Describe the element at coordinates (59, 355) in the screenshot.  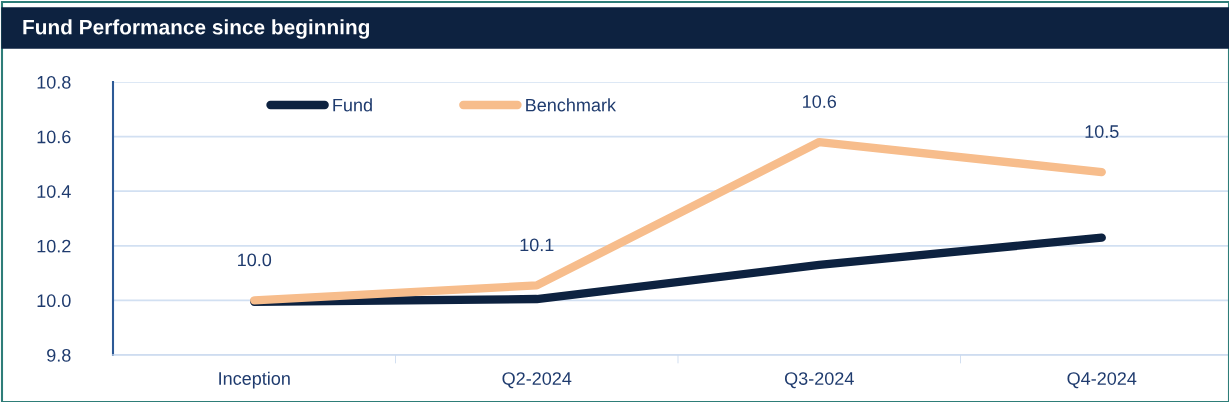
I see `y-tick-label: 9.8` at that location.